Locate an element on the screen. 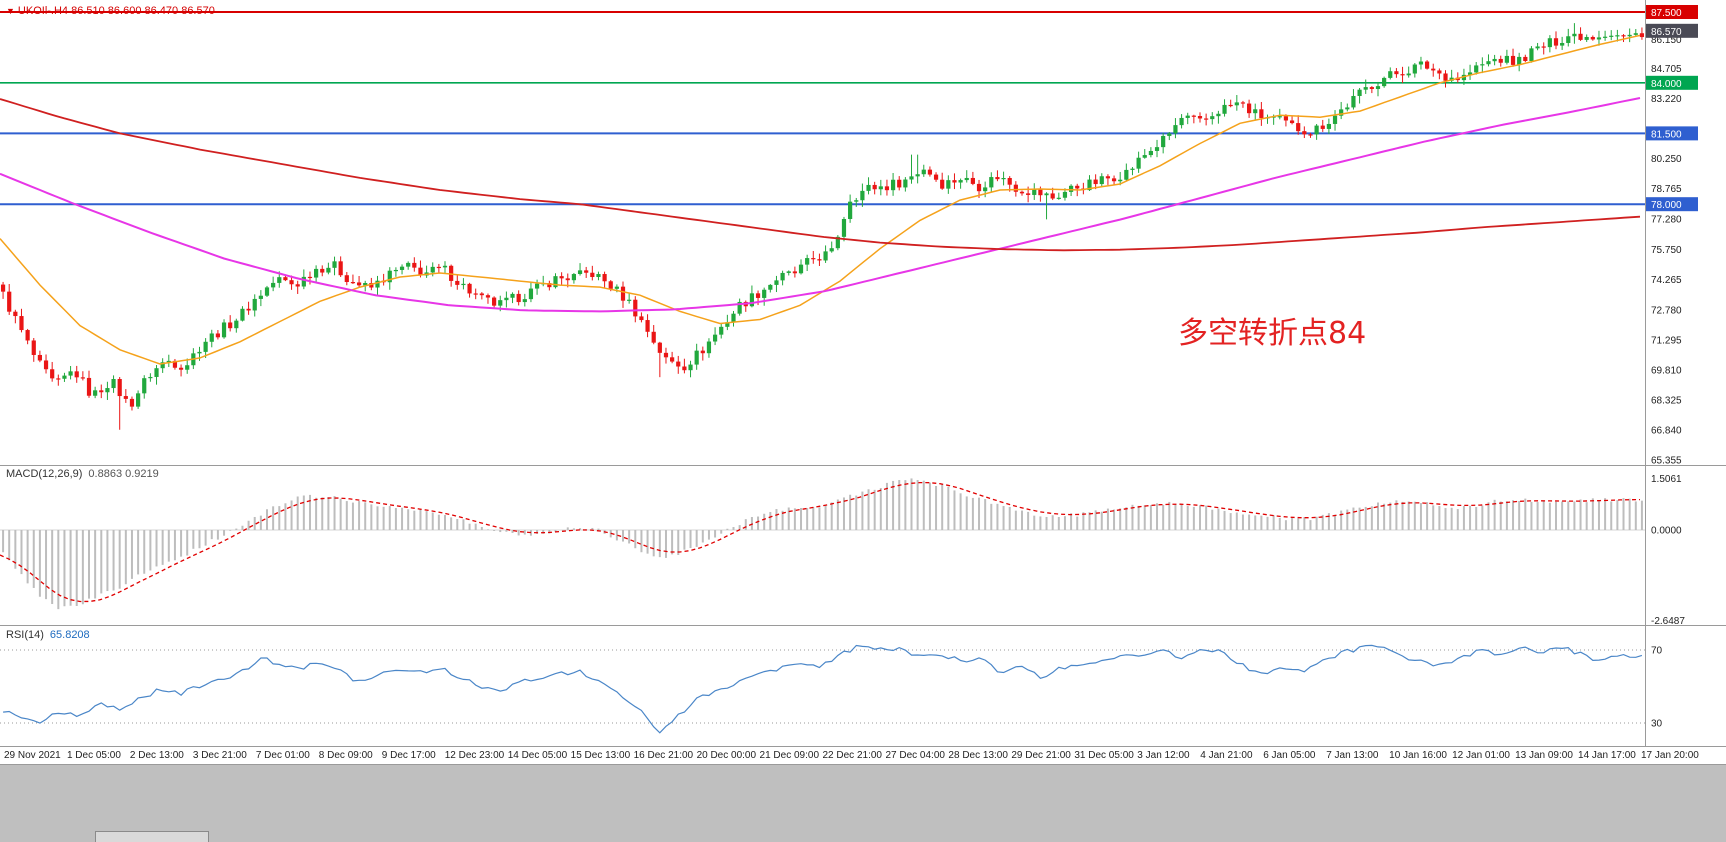 Image resolution: width=1726 pixels, height=842 pixels. svg-text: 65.355 is located at coordinates (1666, 461).